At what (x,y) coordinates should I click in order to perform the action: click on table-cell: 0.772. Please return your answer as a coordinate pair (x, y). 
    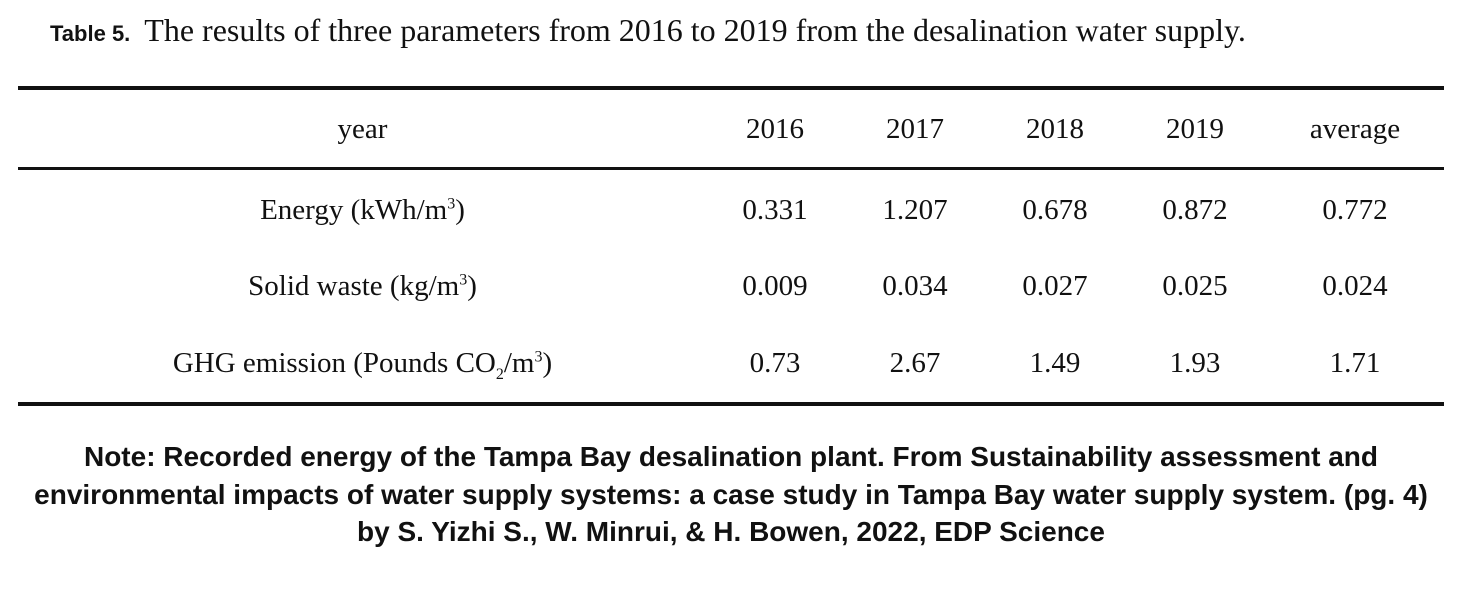
    Looking at the image, I should click on (1355, 210).